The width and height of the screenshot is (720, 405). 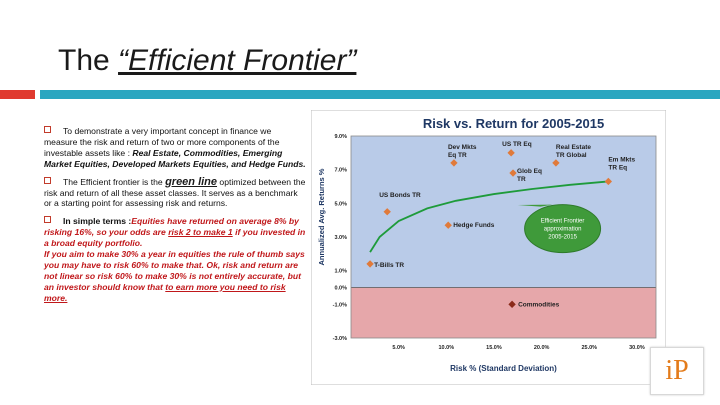 I want to click on y-tick-label: 1.0%, so click(x=340, y=272).